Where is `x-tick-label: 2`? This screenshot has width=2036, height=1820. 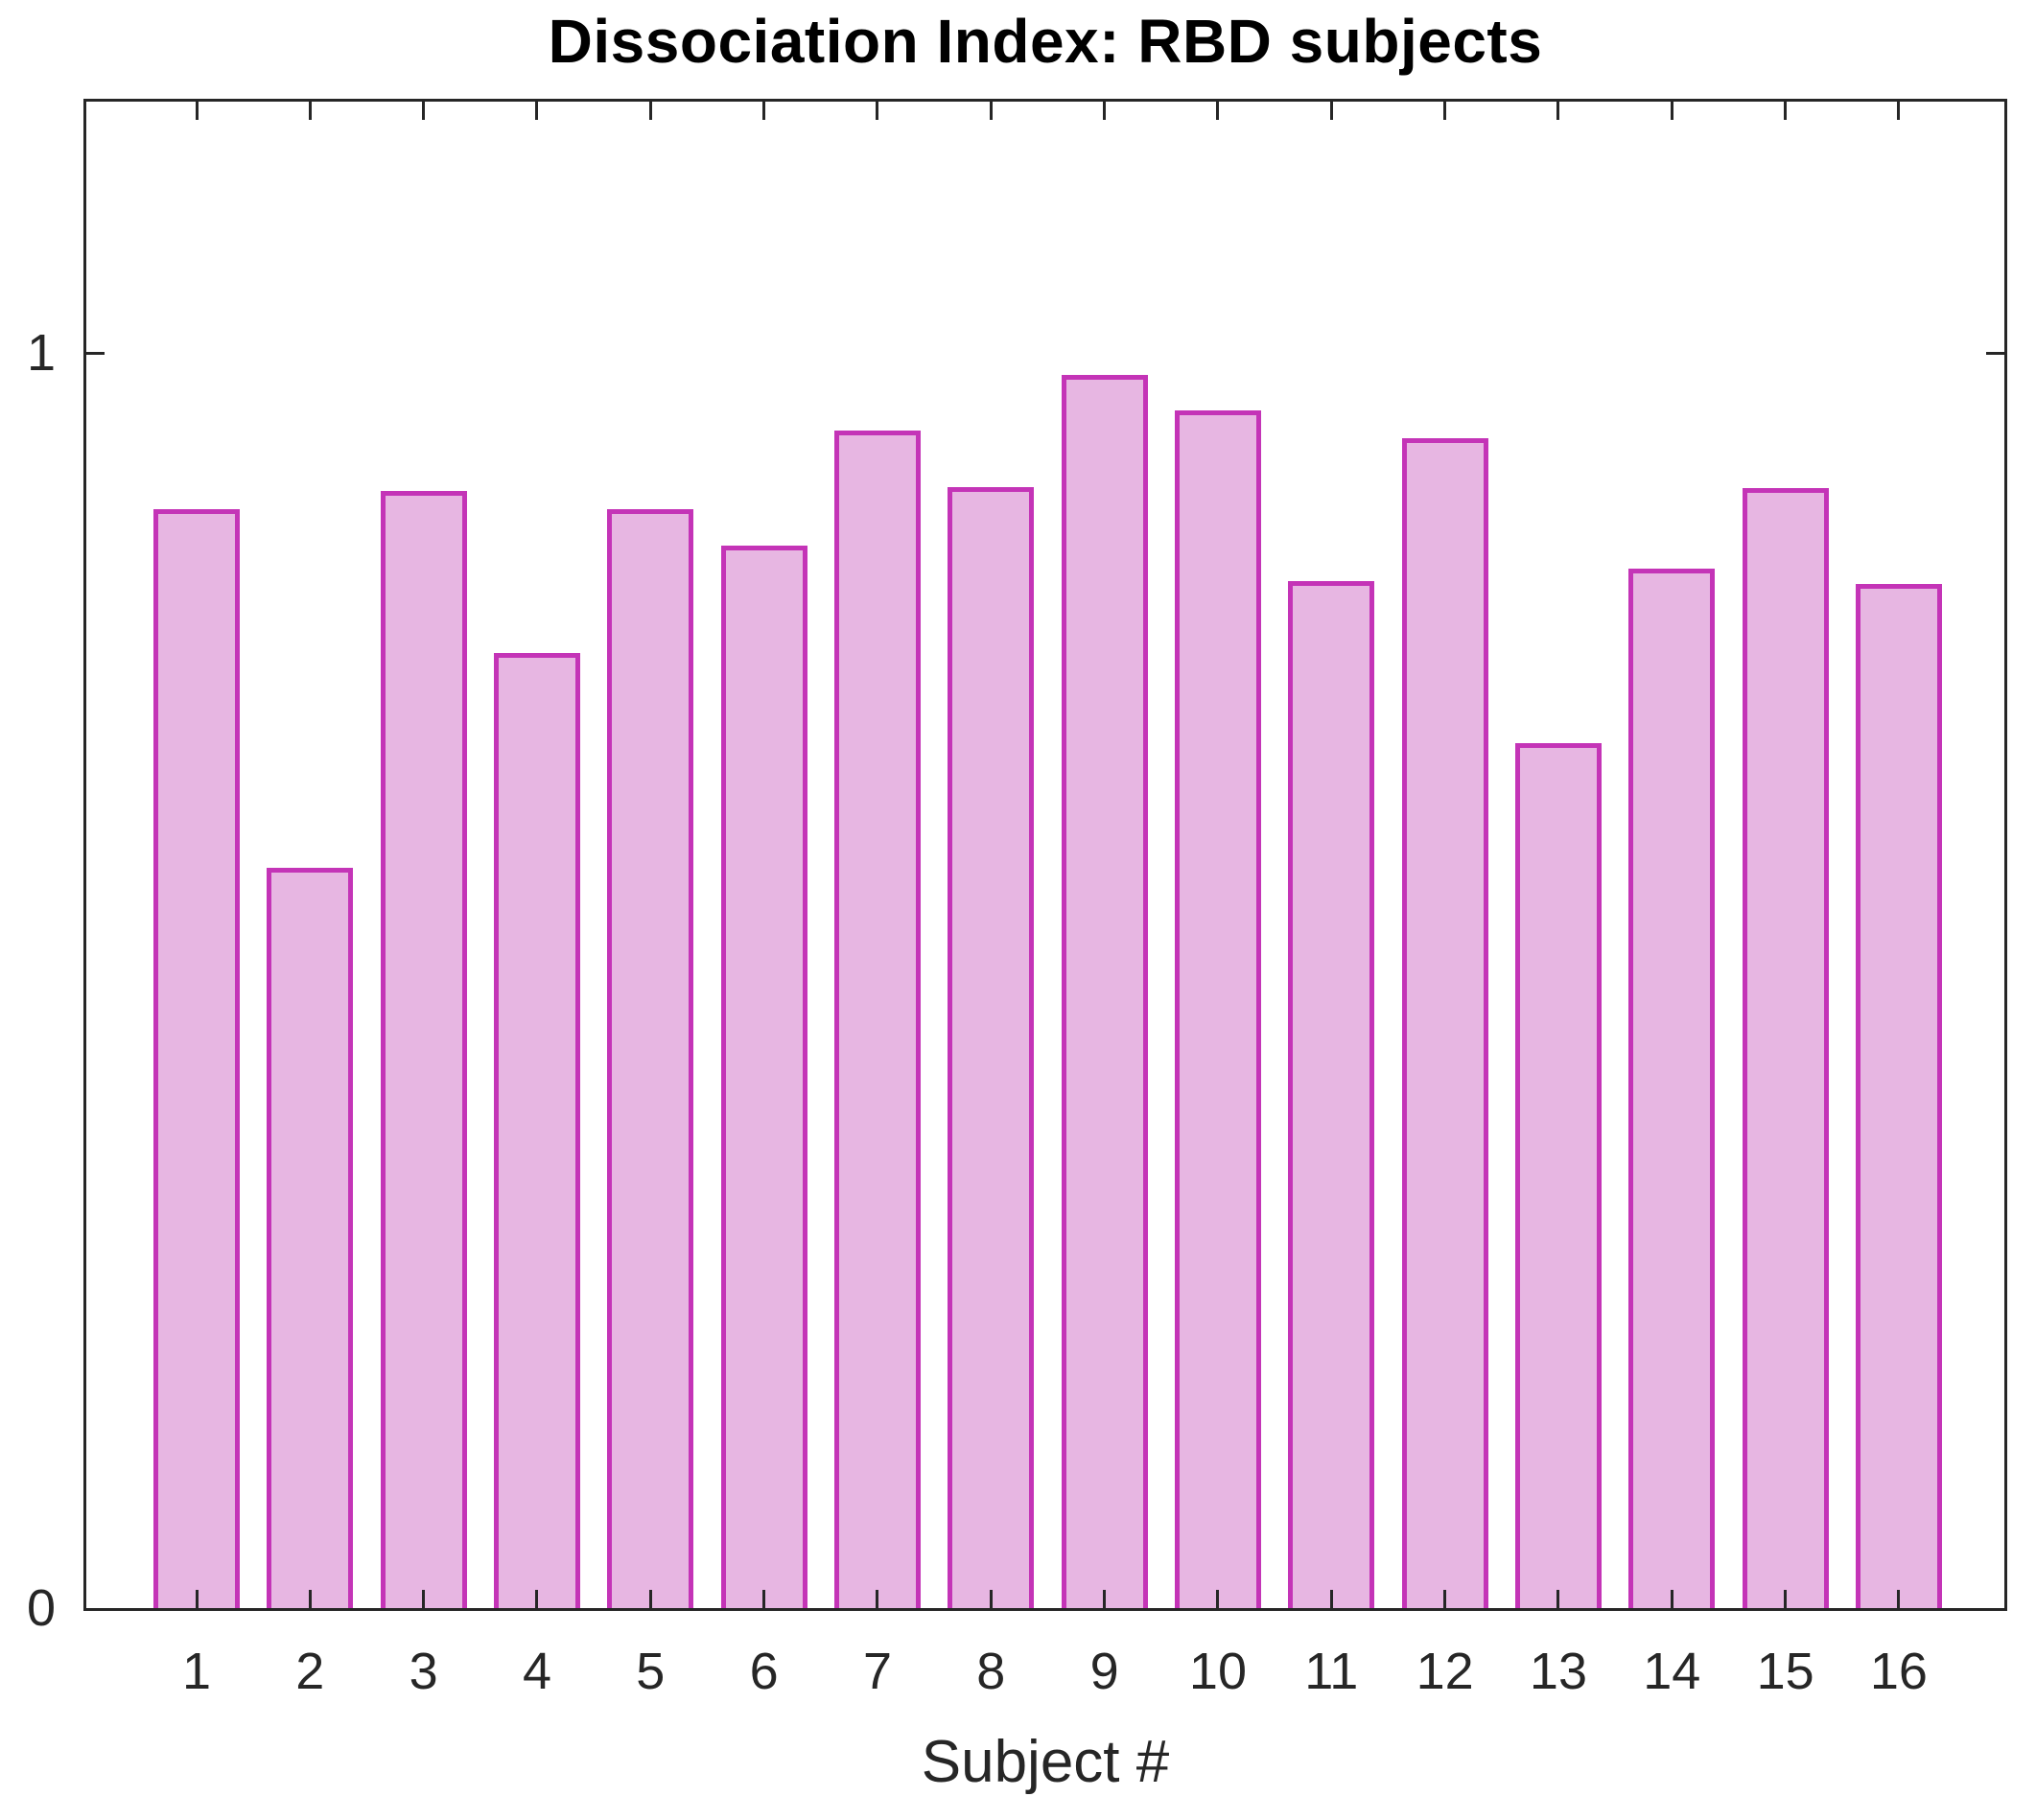
x-tick-label: 2 is located at coordinates (310, 1671).